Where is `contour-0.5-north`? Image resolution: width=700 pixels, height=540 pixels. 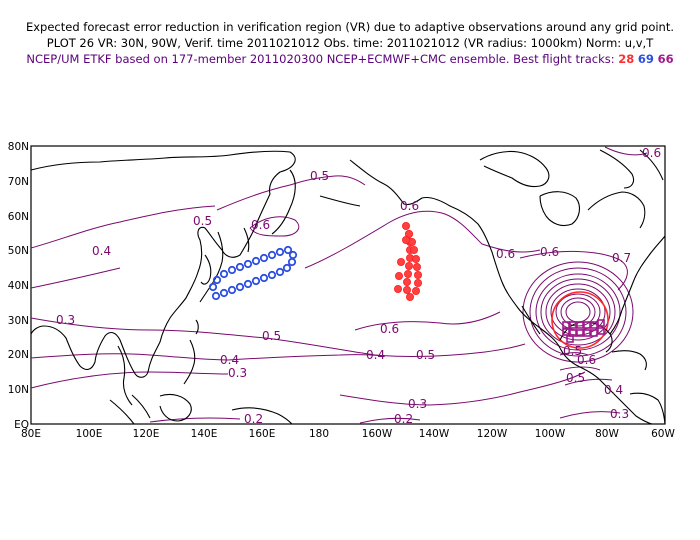 contour-0.5-north is located at coordinates (291, 193).